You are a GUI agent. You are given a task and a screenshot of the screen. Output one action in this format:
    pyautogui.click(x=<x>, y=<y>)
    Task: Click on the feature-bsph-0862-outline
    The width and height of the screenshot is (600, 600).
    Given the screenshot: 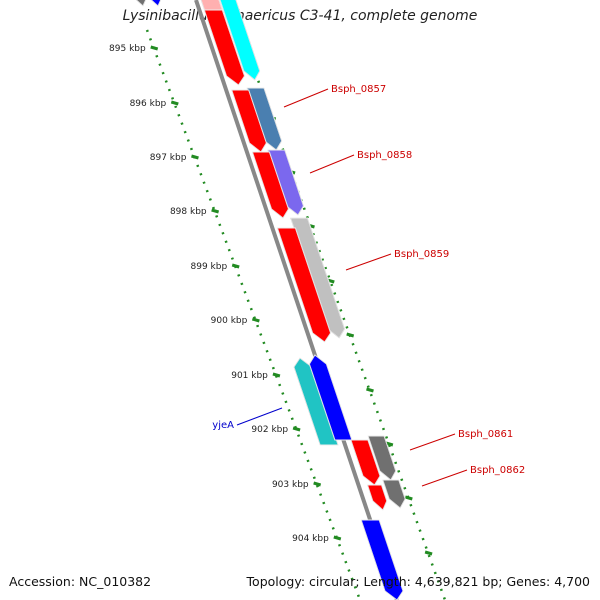 What is the action you would take?
    pyautogui.click(x=394, y=494)
    